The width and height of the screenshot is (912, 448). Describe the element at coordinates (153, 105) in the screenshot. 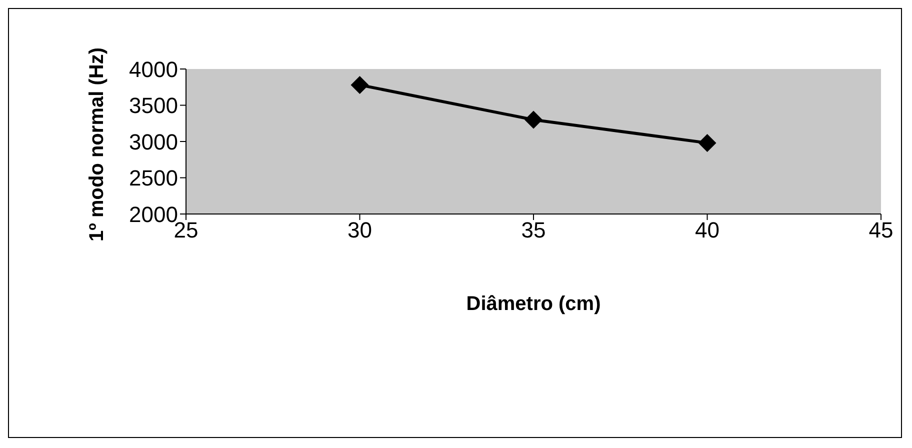

I see `y-tick-label: 3500` at that location.